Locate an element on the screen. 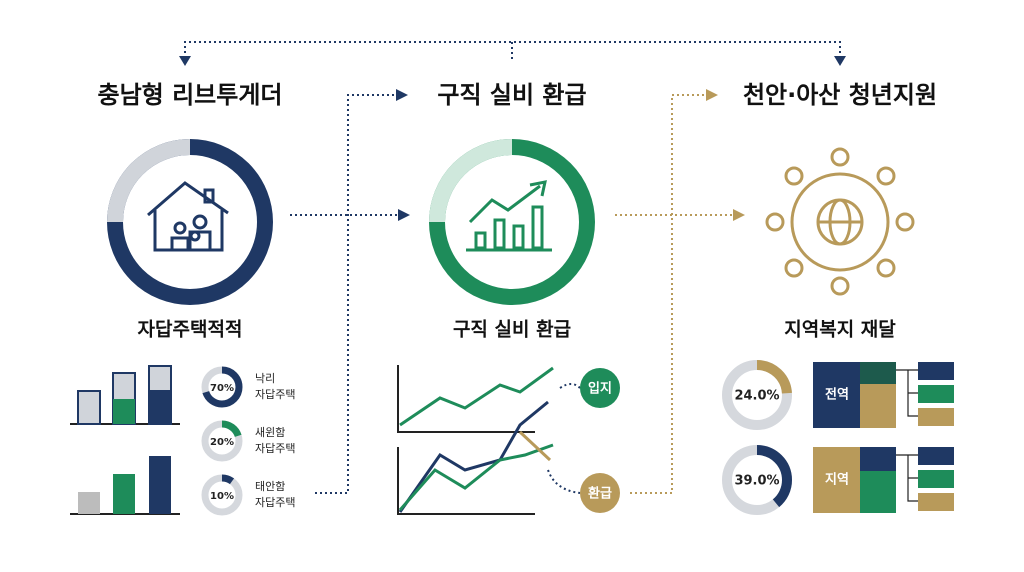 The width and height of the screenshot is (1024, 572). title: 구직 실비 환급 is located at coordinates (511, 95).